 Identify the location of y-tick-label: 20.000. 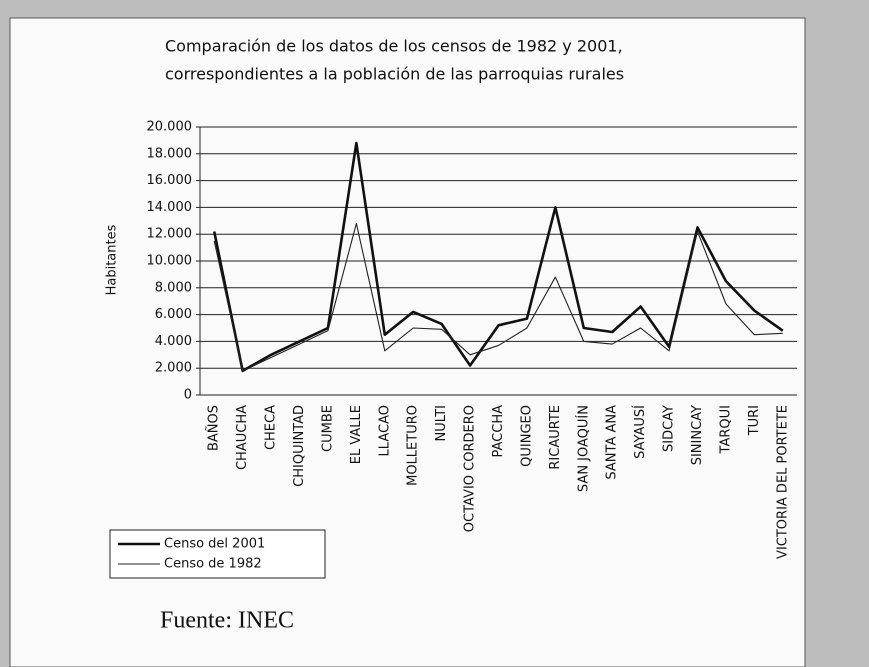
(170, 127).